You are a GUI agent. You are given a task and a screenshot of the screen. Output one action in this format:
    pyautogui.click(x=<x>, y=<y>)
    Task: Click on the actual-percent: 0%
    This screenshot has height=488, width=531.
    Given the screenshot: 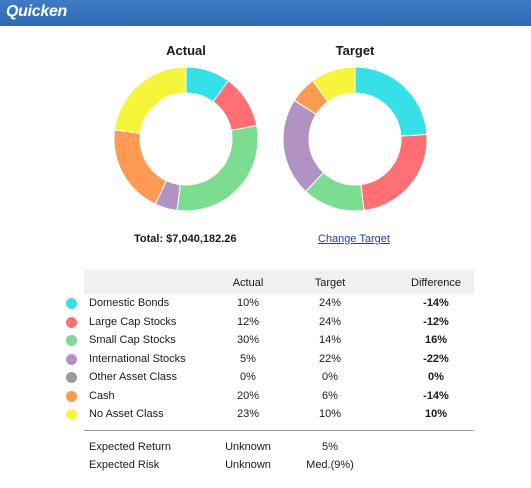 What is the action you would take?
    pyautogui.click(x=248, y=377)
    